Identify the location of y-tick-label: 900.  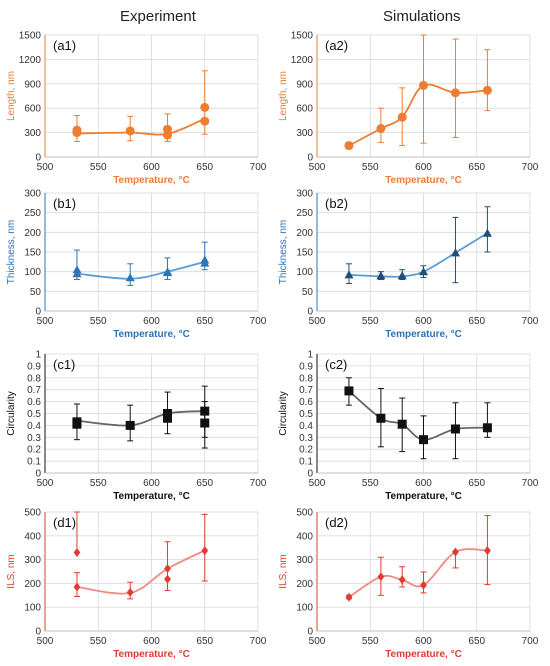
(304, 84).